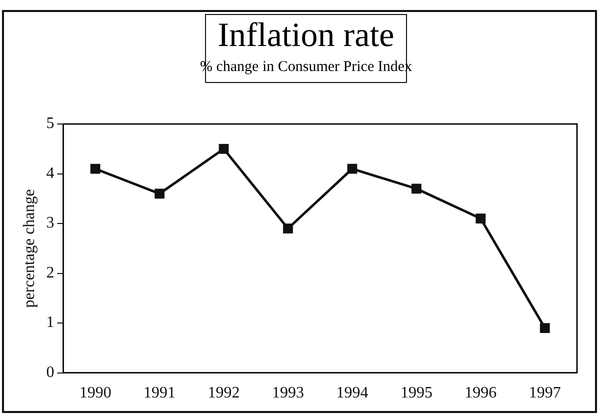 Image resolution: width=603 pixels, height=417 pixels. What do you see at coordinates (306, 36) in the screenshot?
I see `chart-title: Inflation rate` at bounding box center [306, 36].